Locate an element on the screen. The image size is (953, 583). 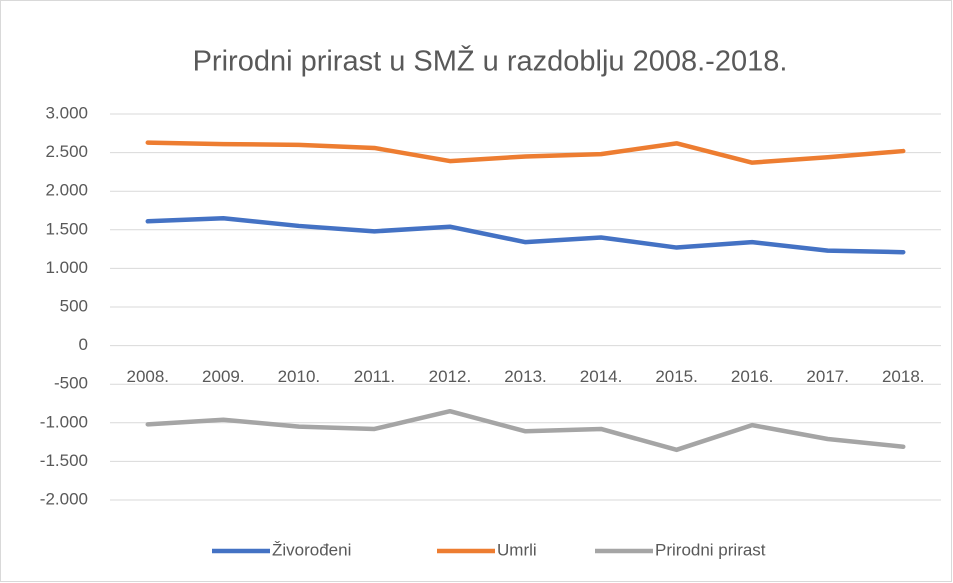
x-tick-label: 2018. is located at coordinates (903, 376).